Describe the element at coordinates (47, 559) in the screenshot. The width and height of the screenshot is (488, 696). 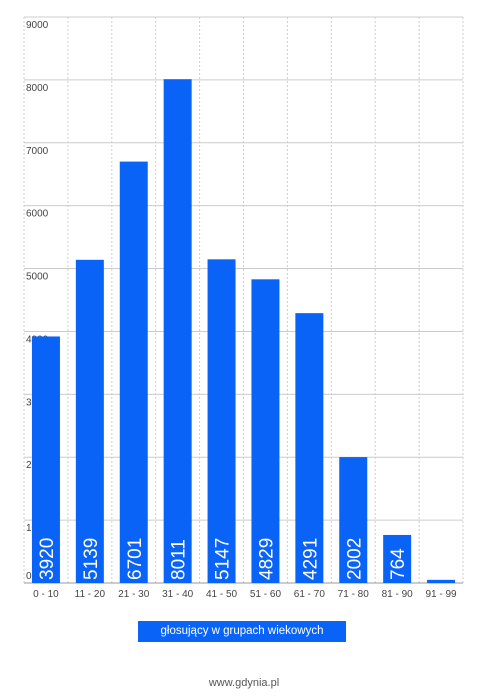
I see `bar-value-label: 3920` at that location.